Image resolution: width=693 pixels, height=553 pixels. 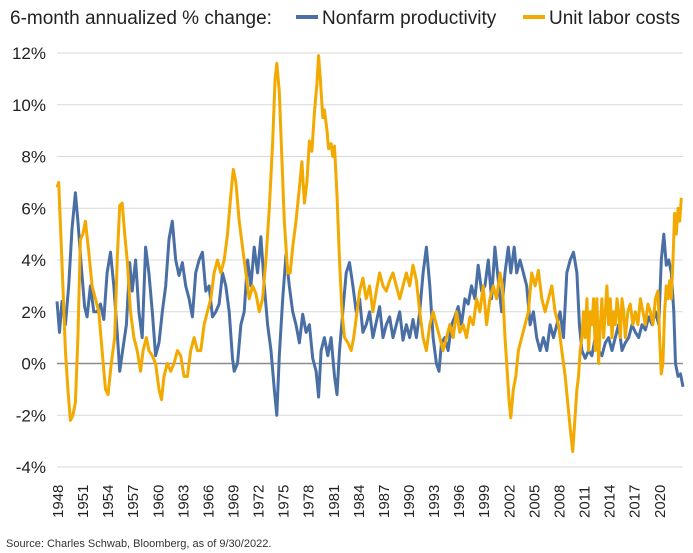 I want to click on y-tick-label: 10%, so click(x=29, y=105).